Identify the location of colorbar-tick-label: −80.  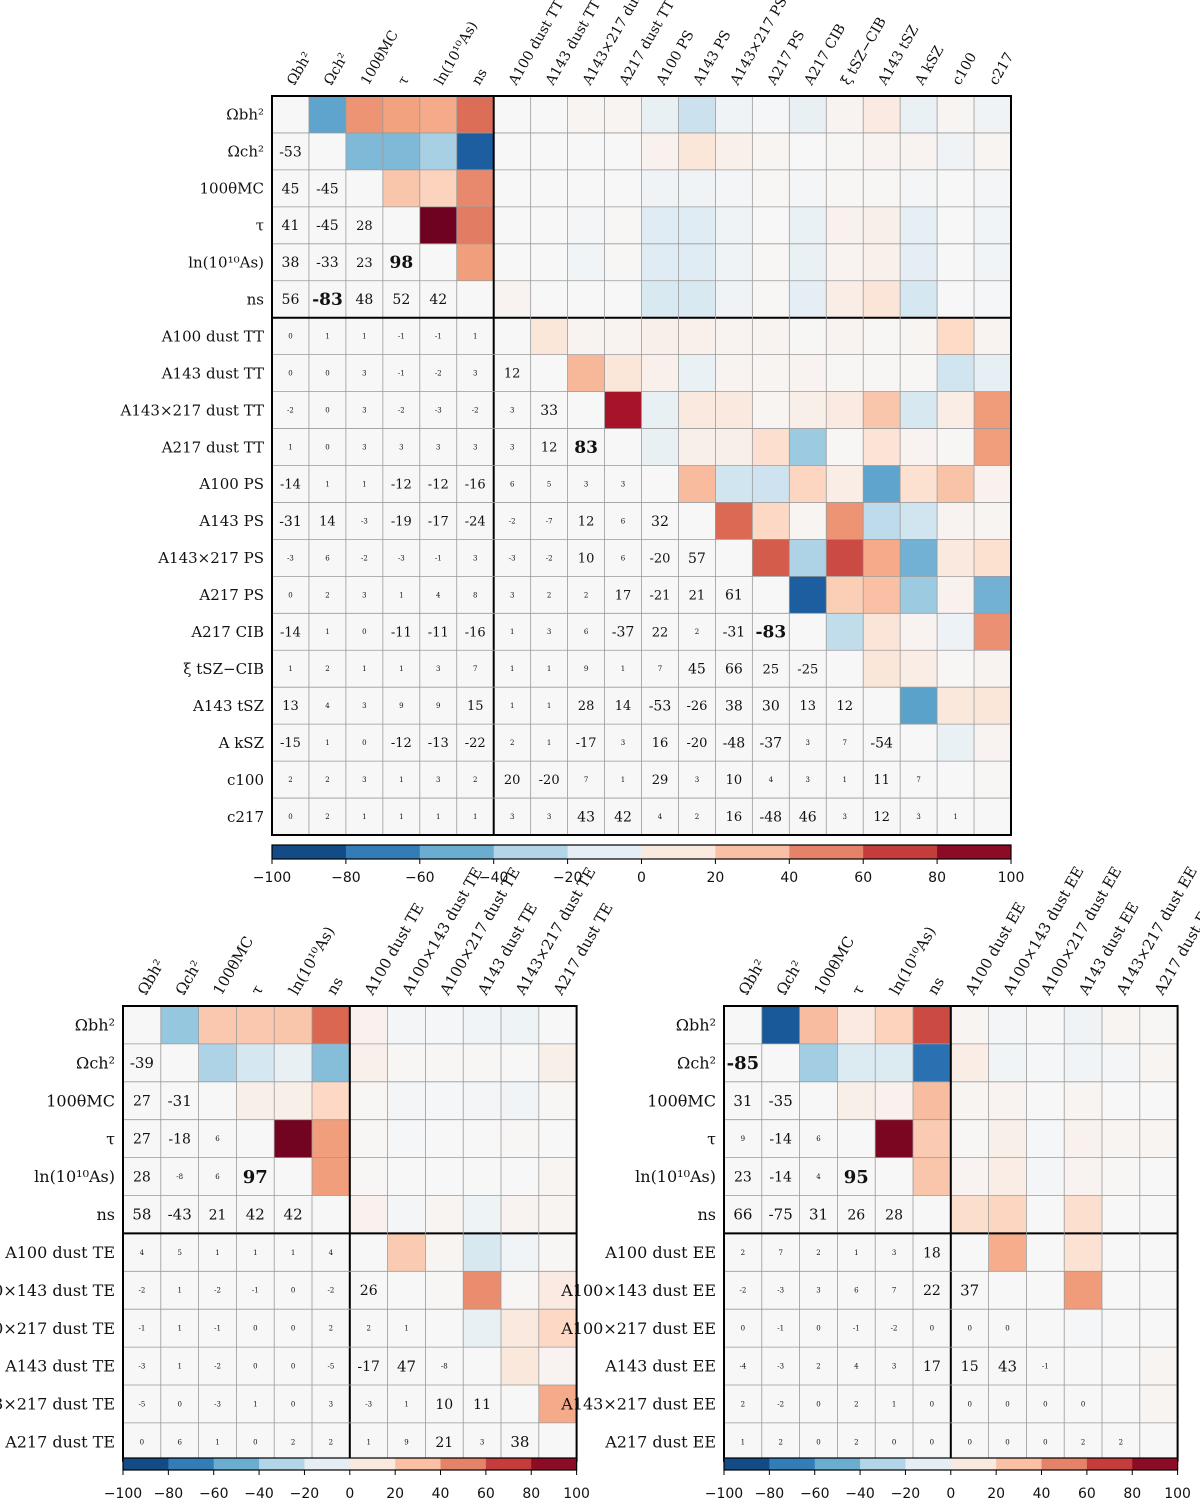
(169, 1494).